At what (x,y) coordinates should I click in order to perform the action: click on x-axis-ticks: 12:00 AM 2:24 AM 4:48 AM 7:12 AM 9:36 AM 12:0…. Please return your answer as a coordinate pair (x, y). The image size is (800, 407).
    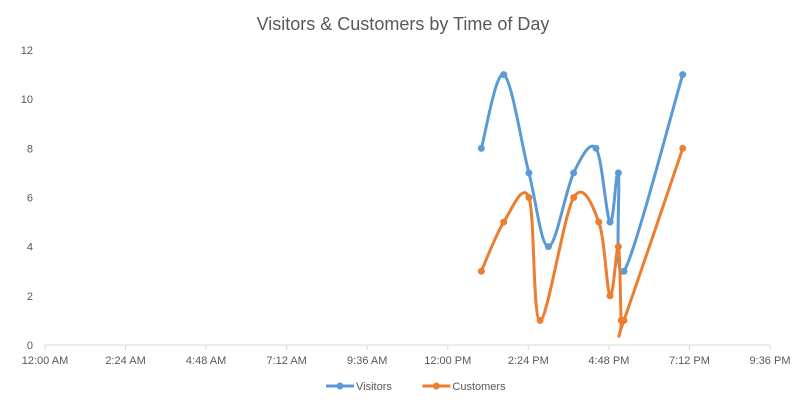
    Looking at the image, I should click on (406, 356).